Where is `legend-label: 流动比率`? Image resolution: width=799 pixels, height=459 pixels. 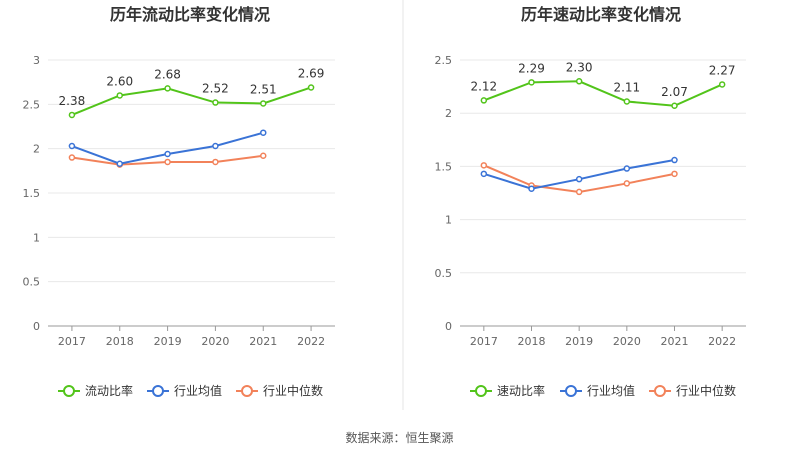
legend-label: 流动比率 is located at coordinates (109, 390).